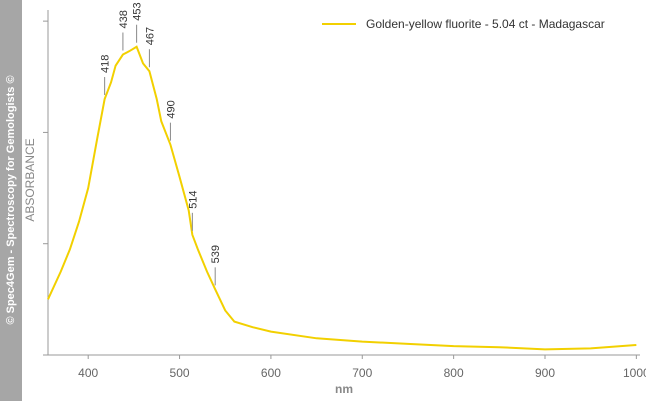 This screenshot has height=401, width=646. I want to click on x-tick-label: 900, so click(545, 373).